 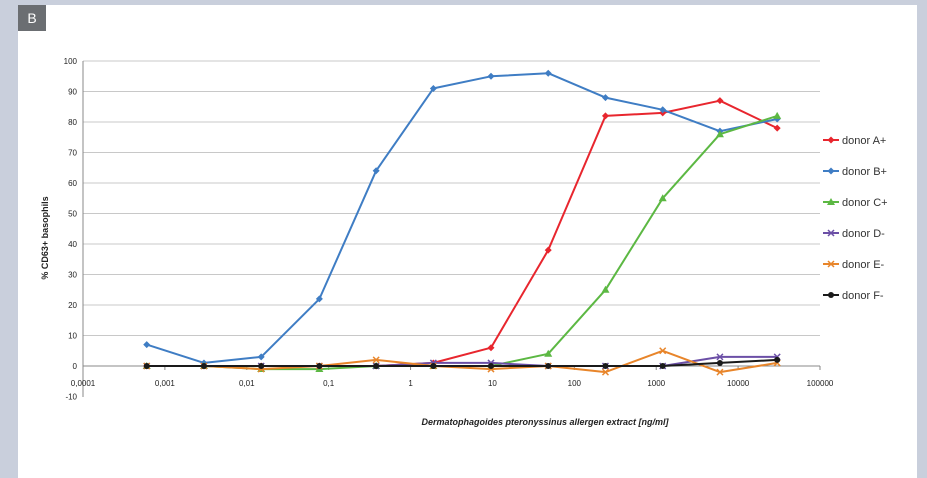 What do you see at coordinates (71, 61) in the screenshot?
I see `y-tick-label: 100` at bounding box center [71, 61].